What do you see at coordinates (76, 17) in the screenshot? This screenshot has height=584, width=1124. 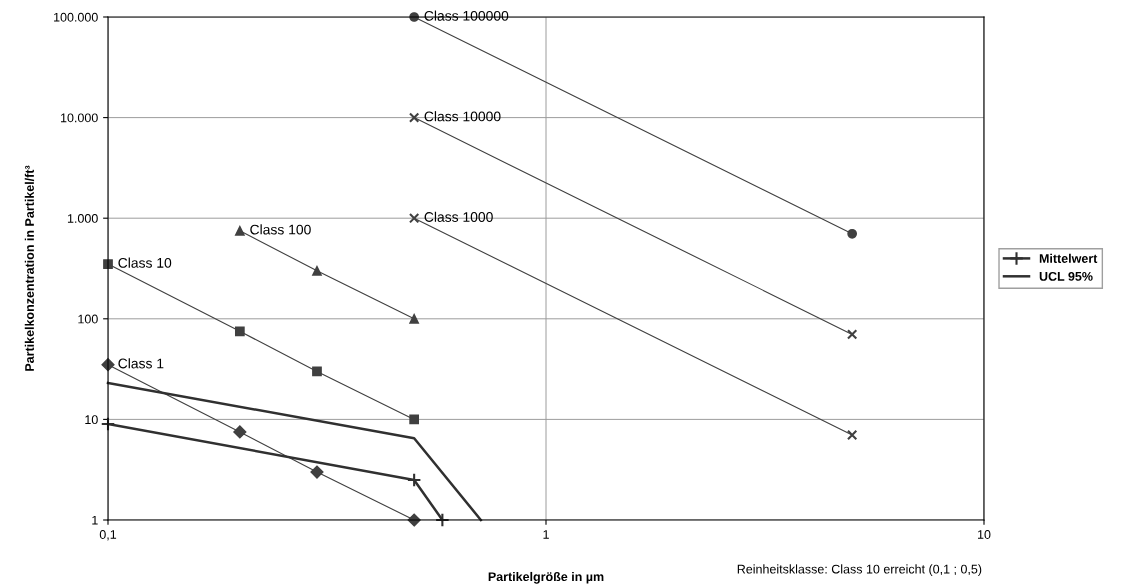 I see `y-tick-label: 100.000` at bounding box center [76, 17].